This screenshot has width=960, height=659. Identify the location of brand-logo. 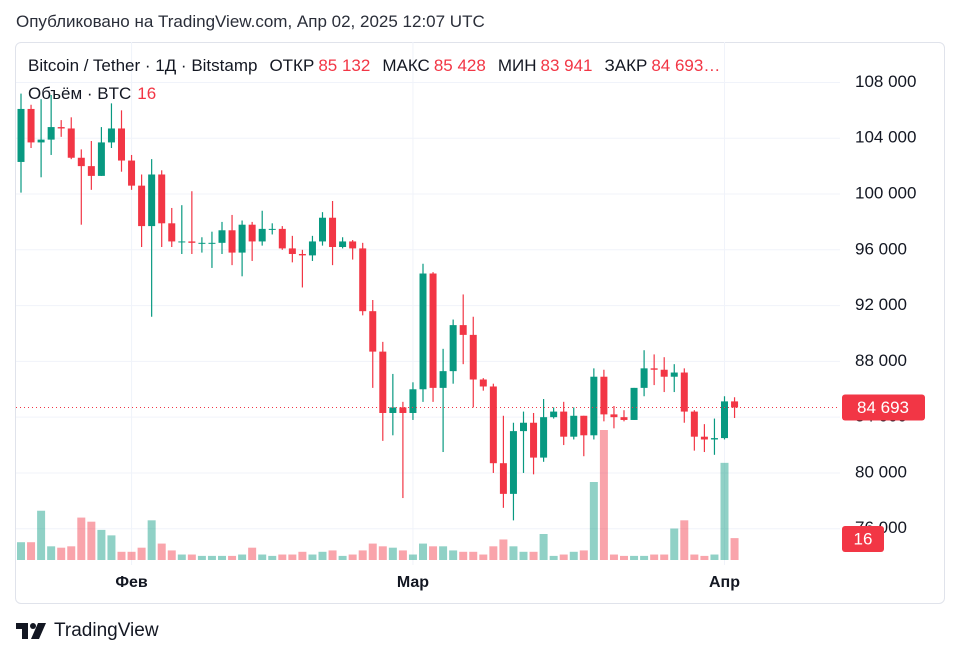
(31, 631).